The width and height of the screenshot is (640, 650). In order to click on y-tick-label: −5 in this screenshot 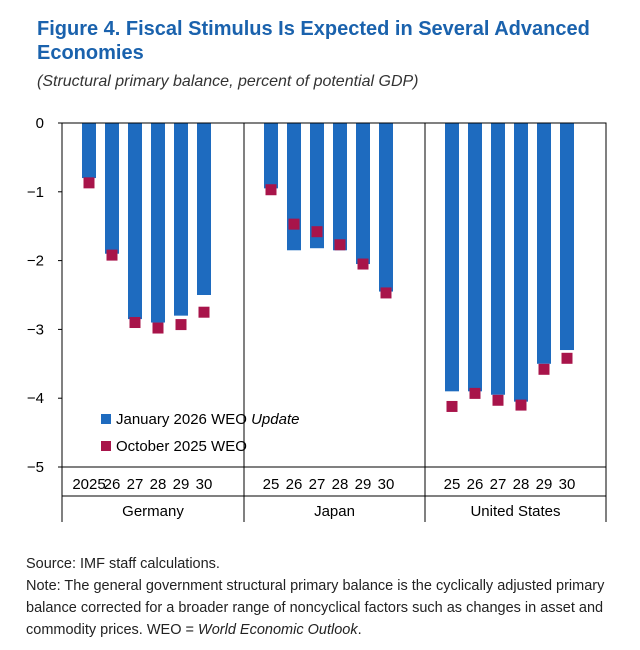, I will do `click(35, 467)`.